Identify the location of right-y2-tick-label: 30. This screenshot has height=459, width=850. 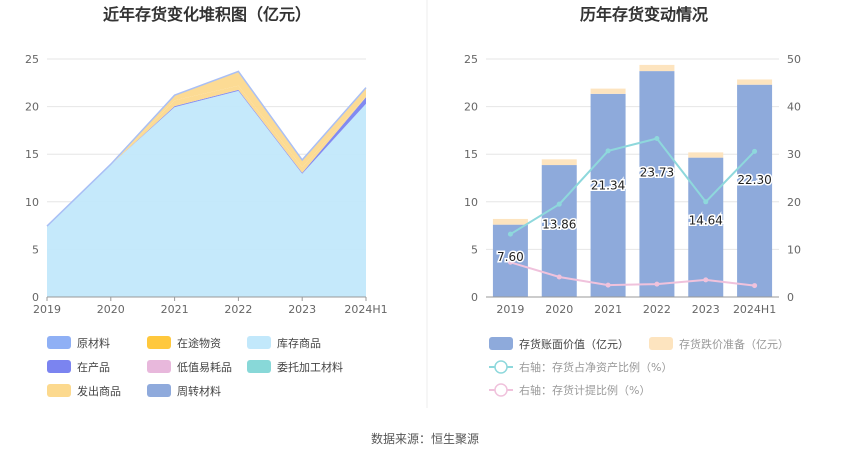
(794, 154).